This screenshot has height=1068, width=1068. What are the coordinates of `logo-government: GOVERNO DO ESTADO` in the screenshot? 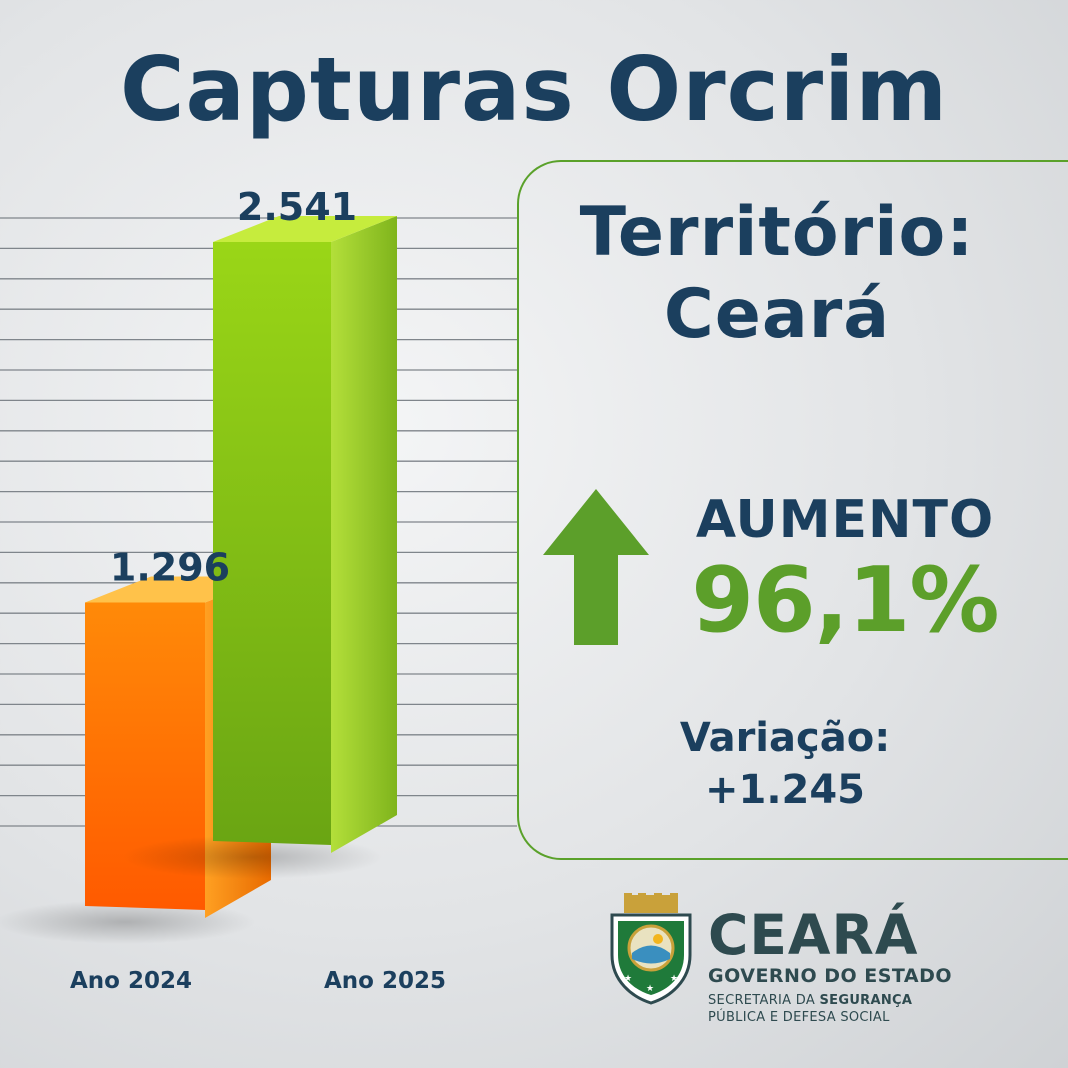 It's located at (830, 976).